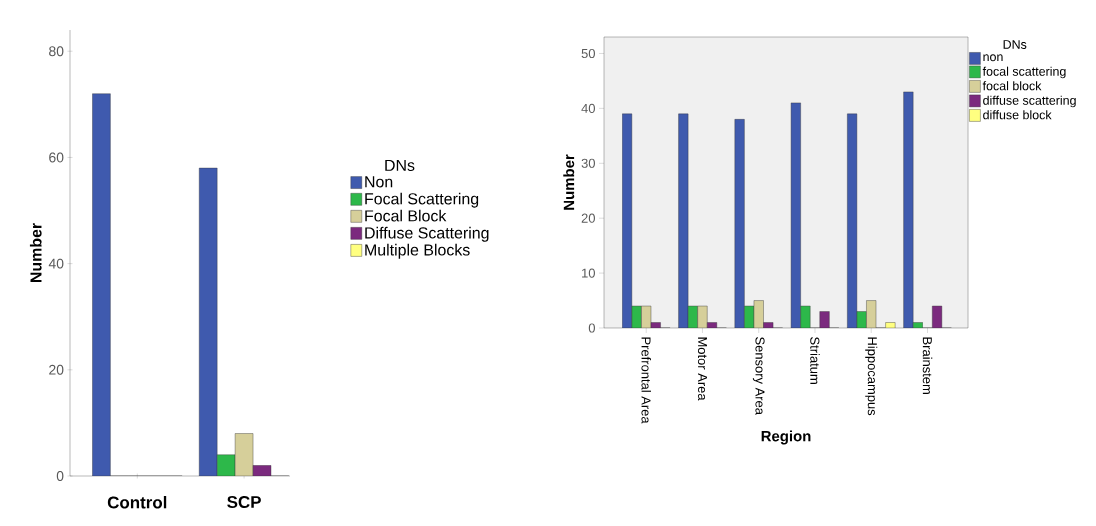 Image resolution: width=1096 pixels, height=526 pixels. What do you see at coordinates (927, 365) in the screenshot?
I see `x-tick-label: Brainstem` at bounding box center [927, 365].